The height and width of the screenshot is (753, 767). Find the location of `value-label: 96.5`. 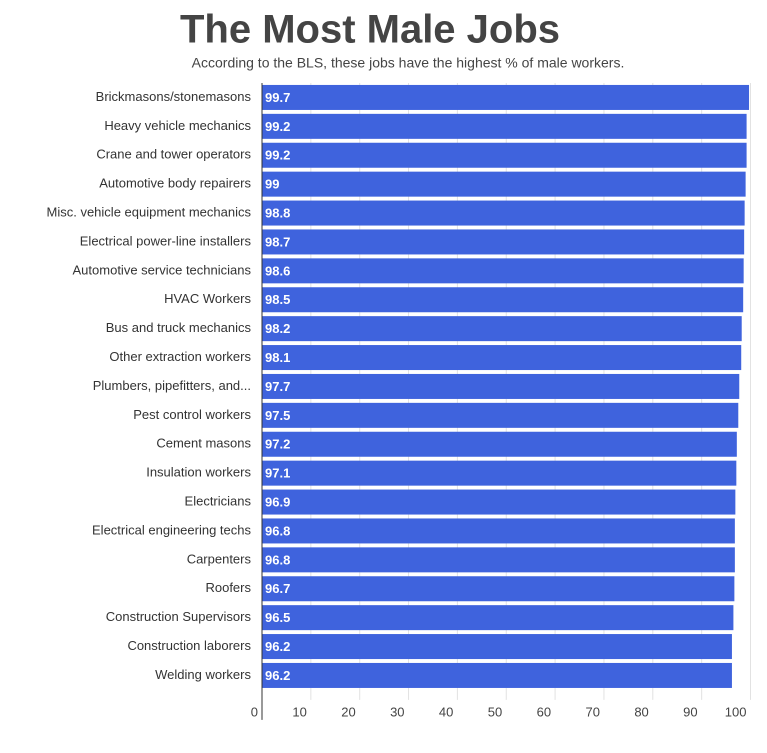

value-label: 96.5 is located at coordinates (277, 617).